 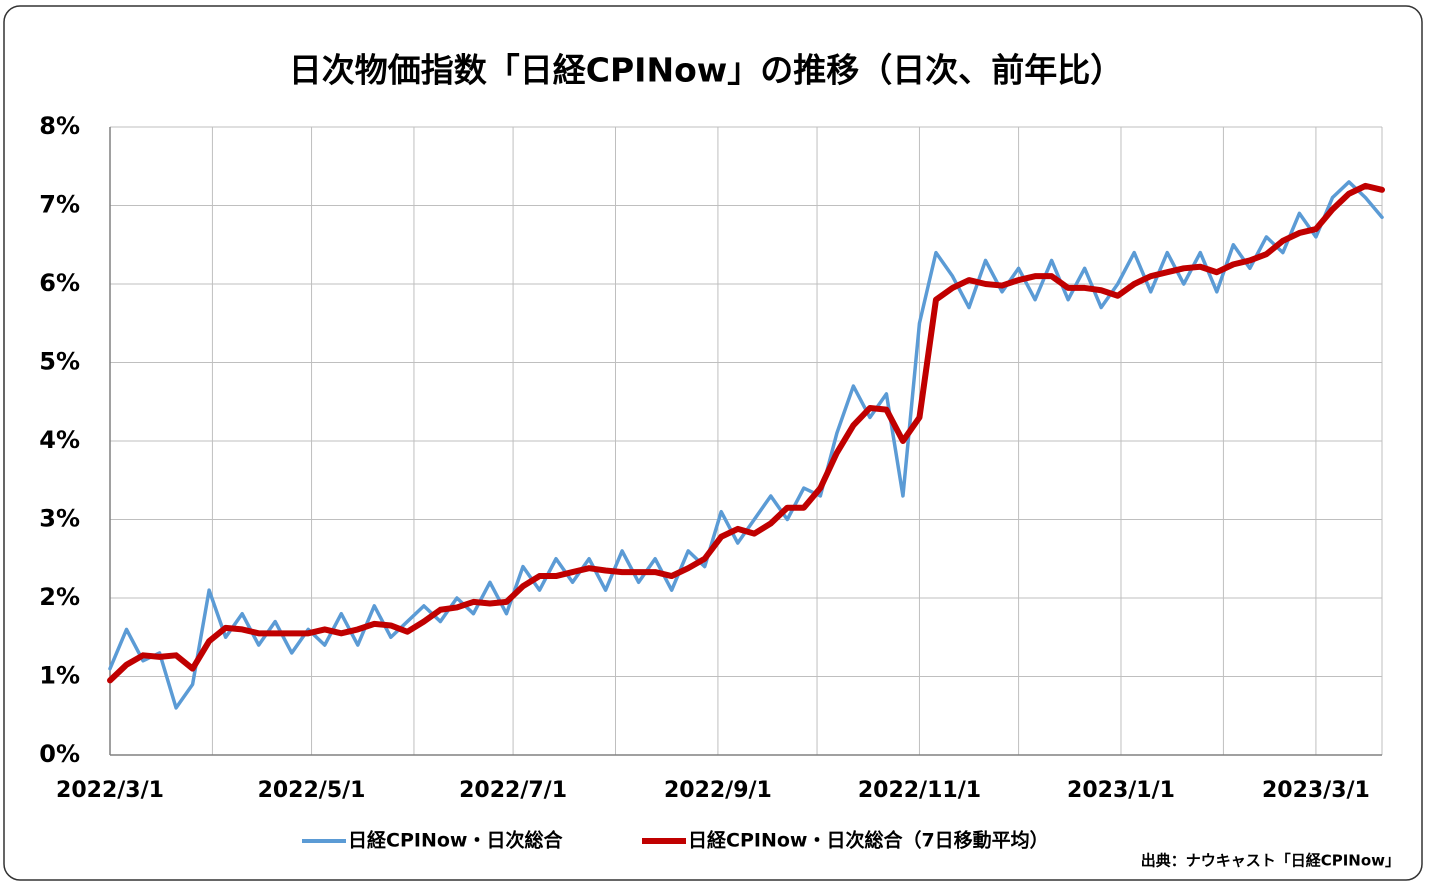 What do you see at coordinates (59, 205) in the screenshot?
I see `y-tick-label: 7%` at bounding box center [59, 205].